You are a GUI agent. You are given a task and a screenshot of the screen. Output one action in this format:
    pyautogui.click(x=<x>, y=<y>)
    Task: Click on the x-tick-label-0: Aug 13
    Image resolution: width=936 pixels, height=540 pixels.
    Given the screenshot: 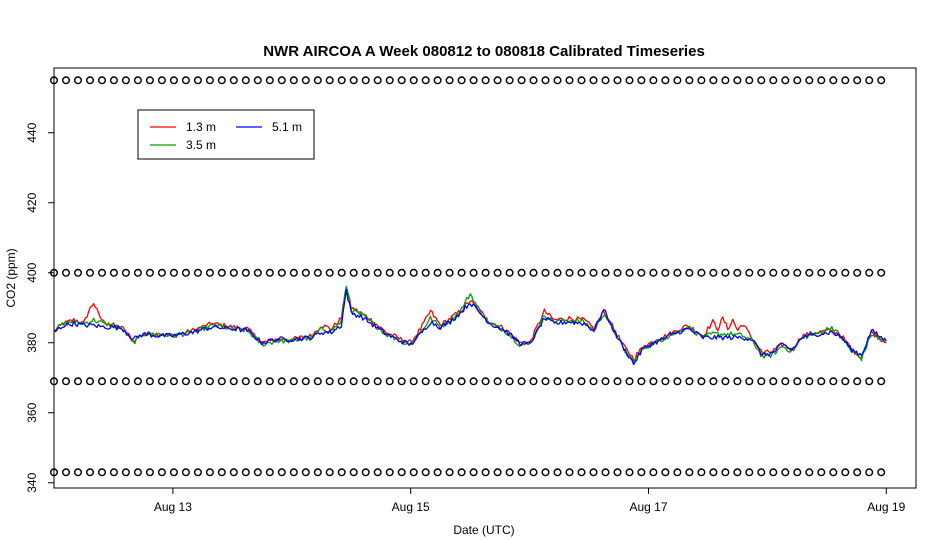 What is the action you would take?
    pyautogui.click(x=173, y=507)
    